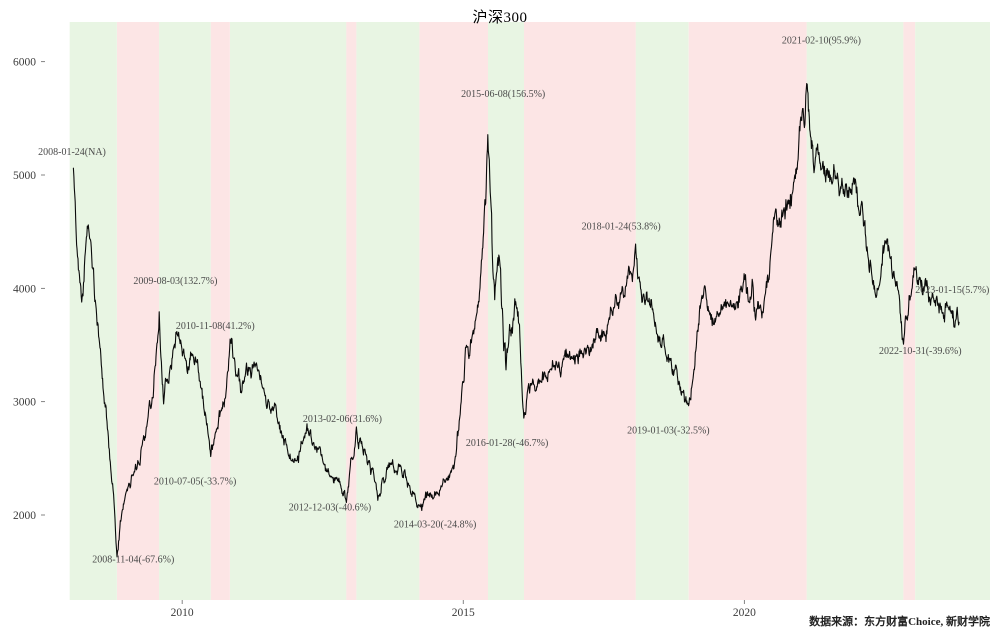  What do you see at coordinates (133, 560) in the screenshot?
I see `annotation-label: 2008-11-04(-67.6%)` at bounding box center [133, 560].